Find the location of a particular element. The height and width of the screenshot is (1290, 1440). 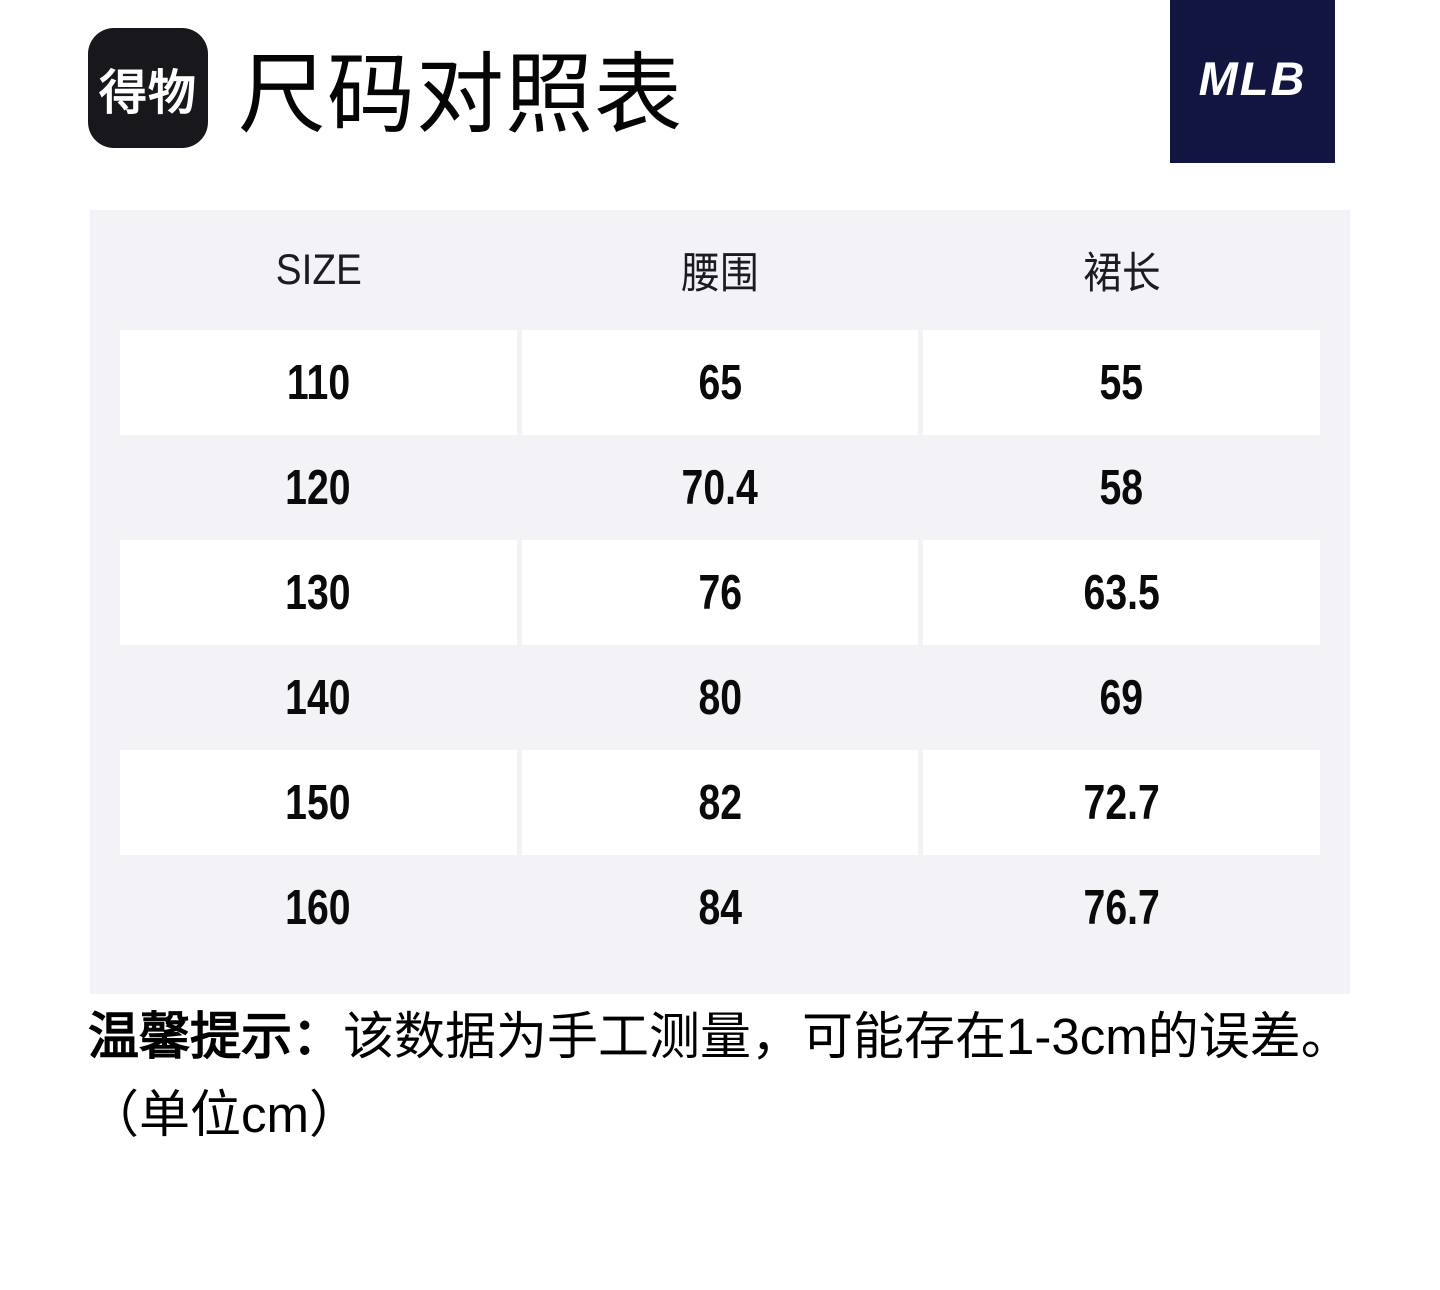

cell-waist: 76 is located at coordinates (720, 592).